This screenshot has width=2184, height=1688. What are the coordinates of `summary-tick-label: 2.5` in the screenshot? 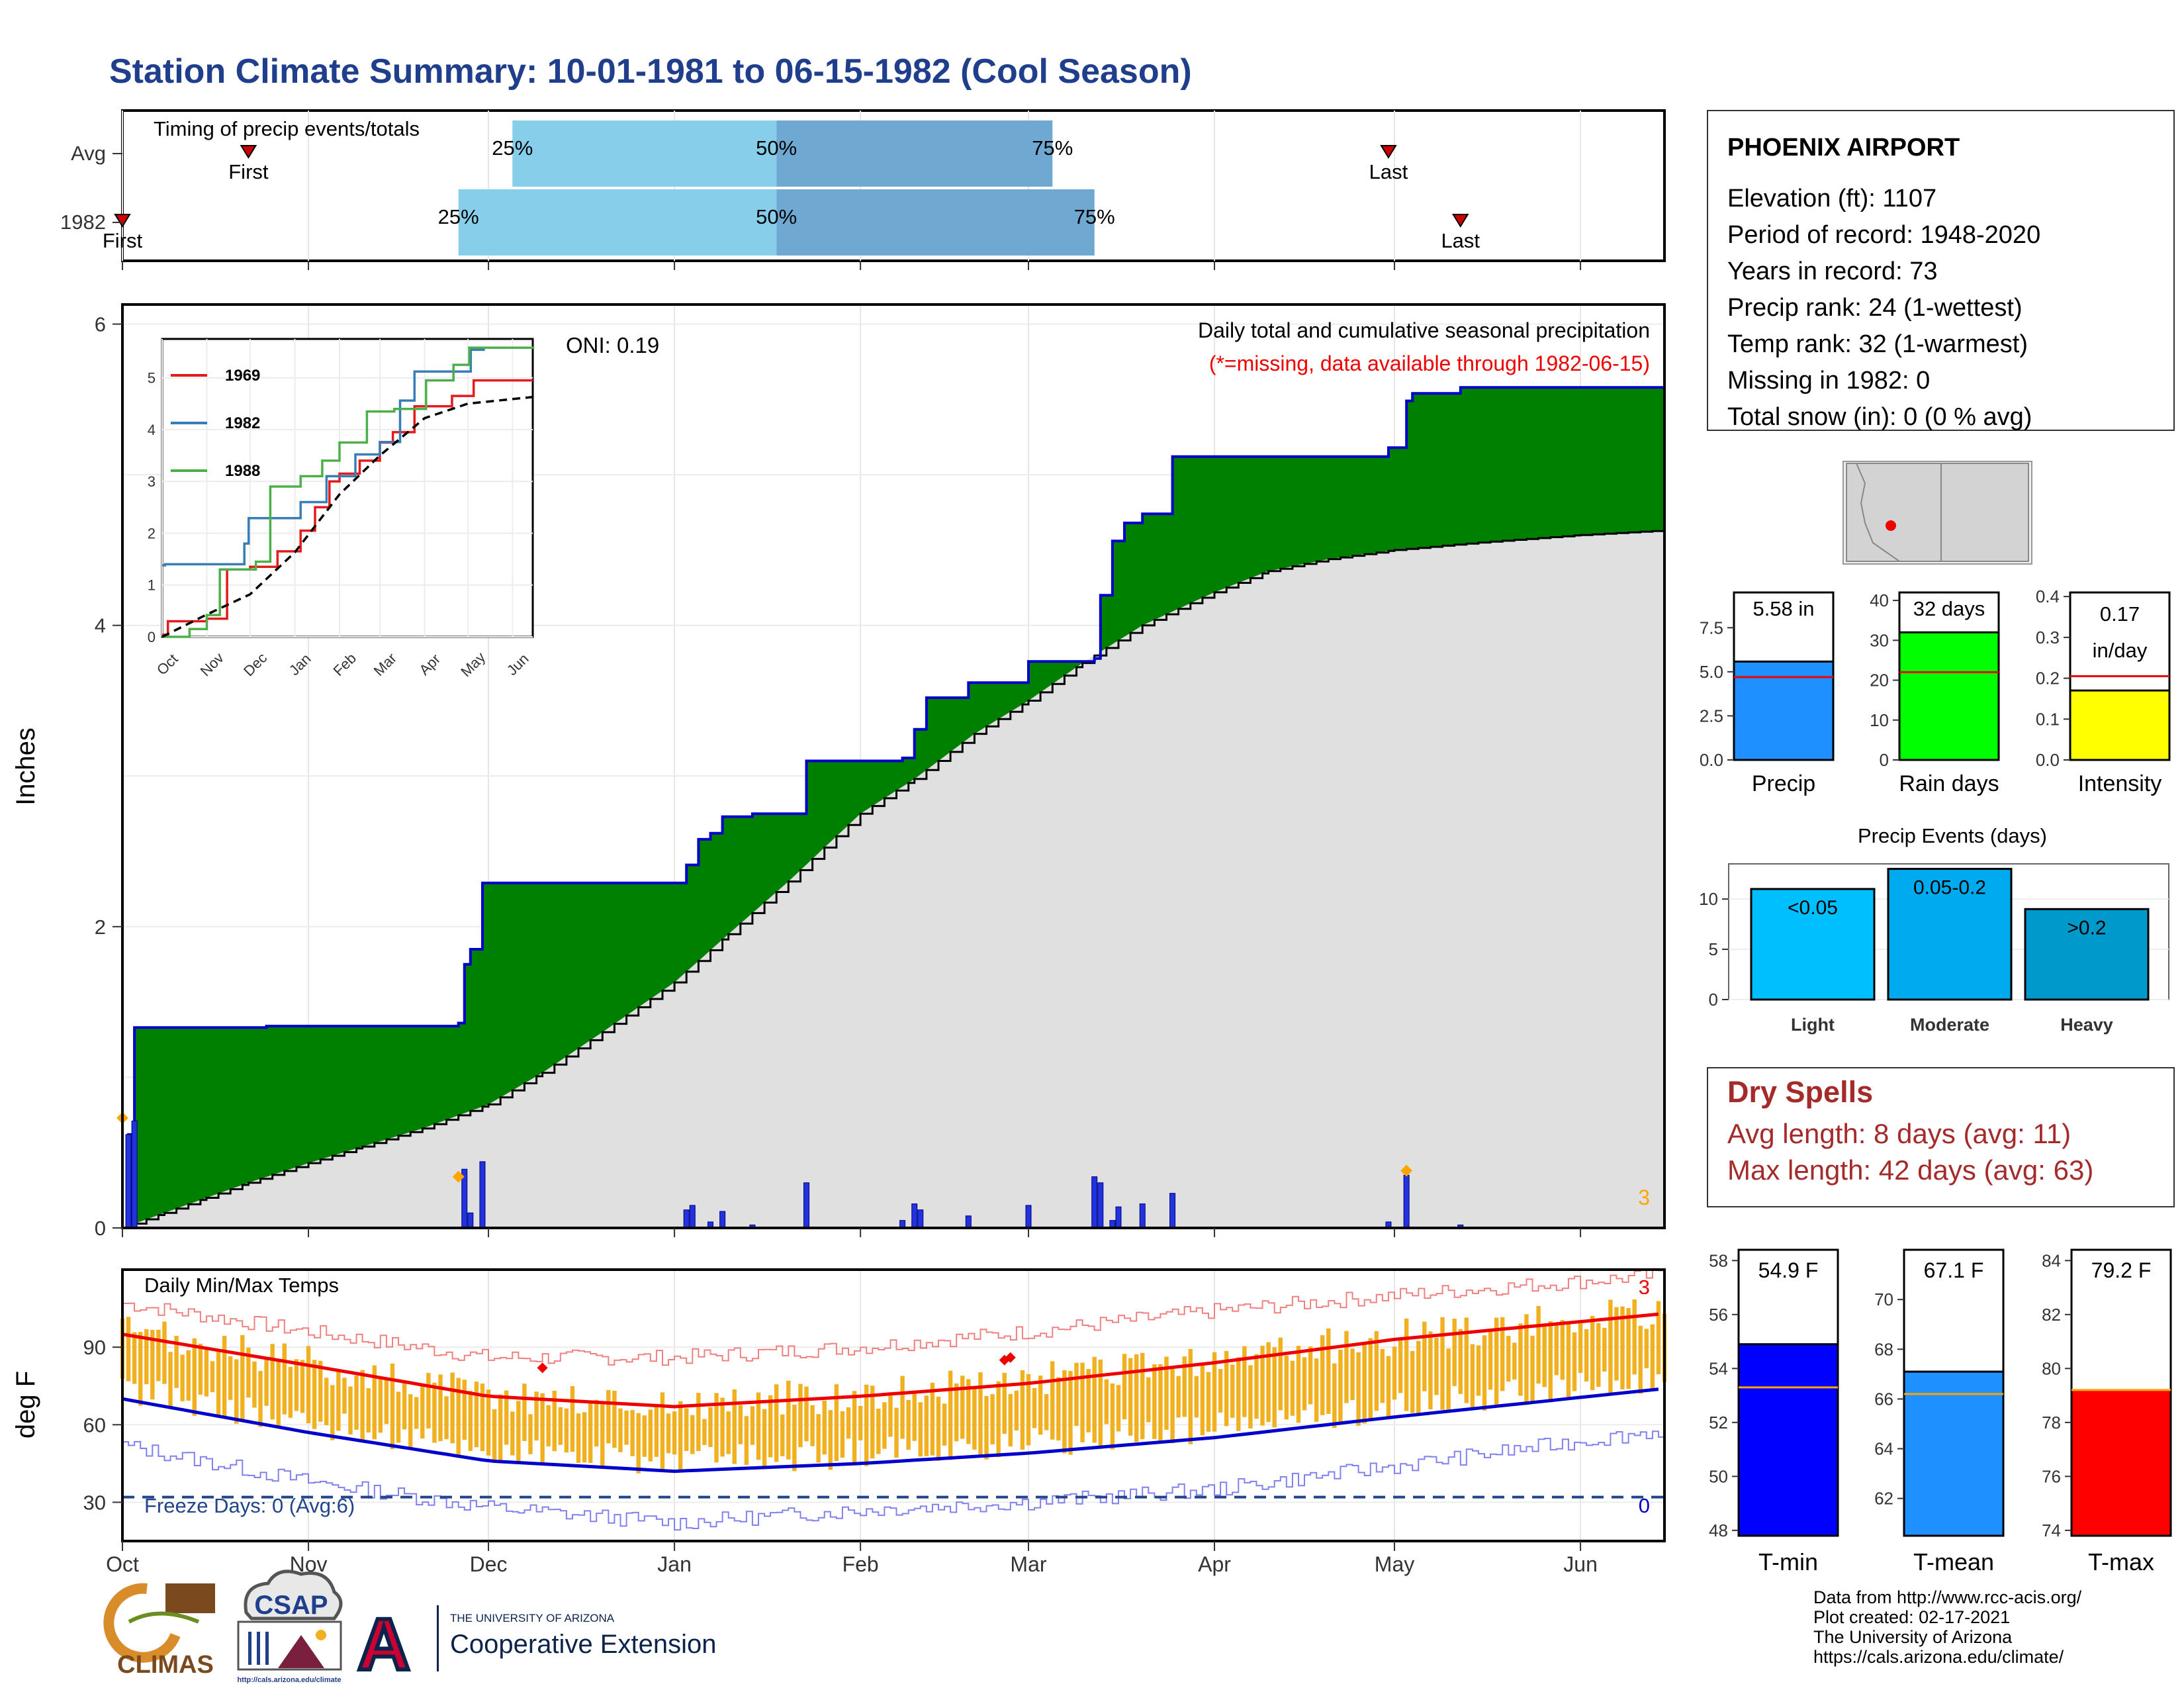 It's located at (1712, 716).